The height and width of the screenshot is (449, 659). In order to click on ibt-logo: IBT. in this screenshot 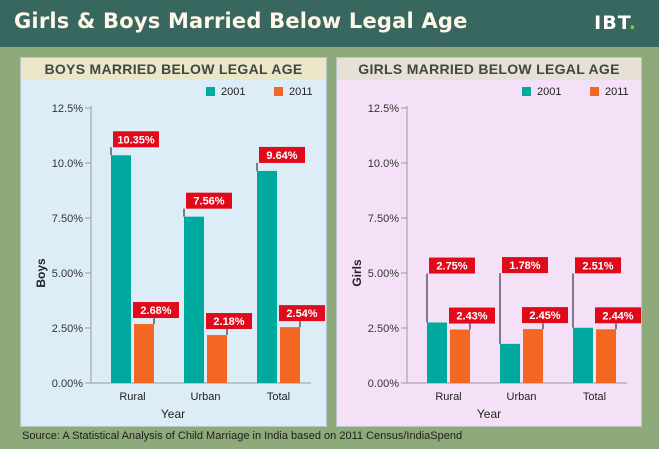, I will do `click(615, 23)`.